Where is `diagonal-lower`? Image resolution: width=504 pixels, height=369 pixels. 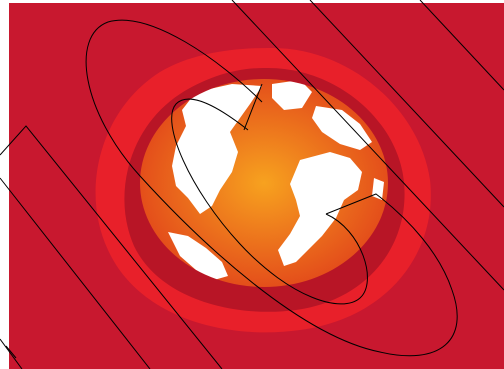 diagonal-lower is located at coordinates (11, 352).